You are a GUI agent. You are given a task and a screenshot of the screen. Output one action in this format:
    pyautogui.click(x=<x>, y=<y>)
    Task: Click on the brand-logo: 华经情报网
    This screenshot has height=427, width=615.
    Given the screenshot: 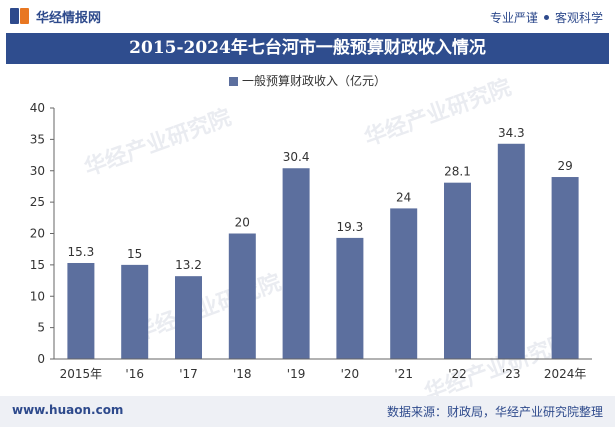 What is the action you would take?
    pyautogui.click(x=55, y=16)
    